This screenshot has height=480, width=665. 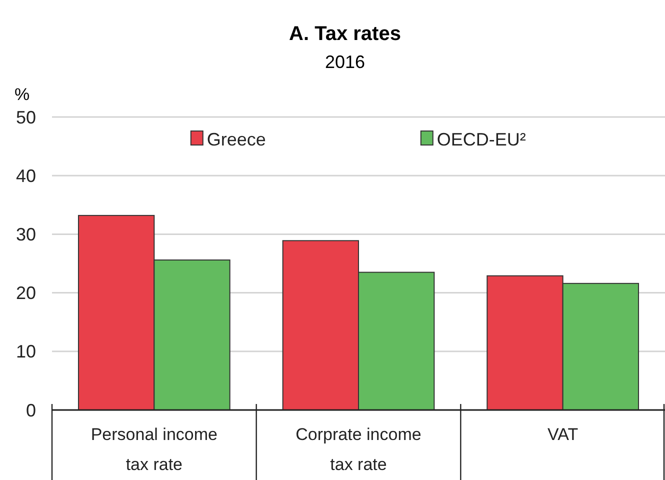 What do you see at coordinates (236, 139) in the screenshot?
I see `legend-label: Greece` at bounding box center [236, 139].